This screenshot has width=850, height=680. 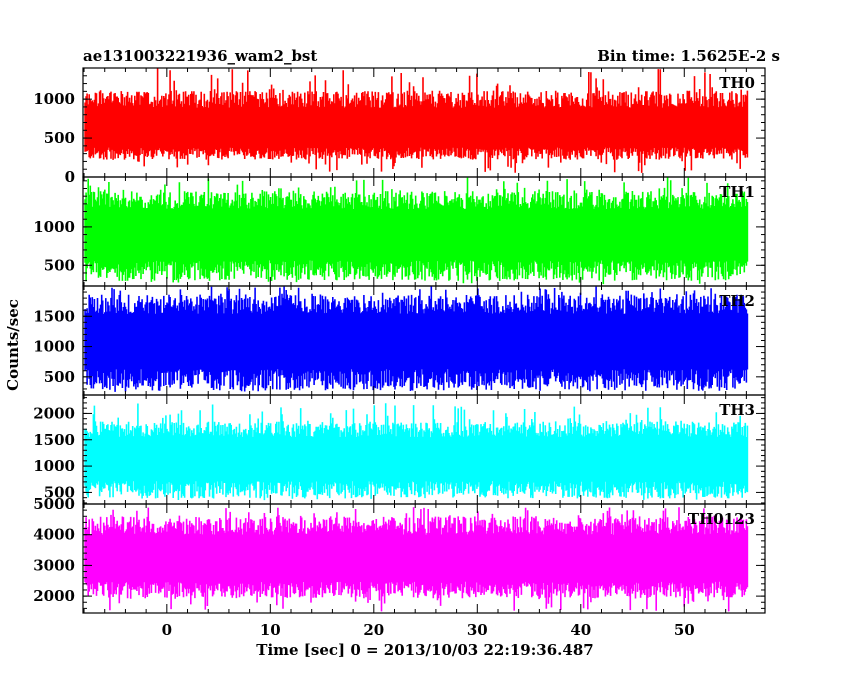 I want to click on panel-label: TH0, so click(x=737, y=83).